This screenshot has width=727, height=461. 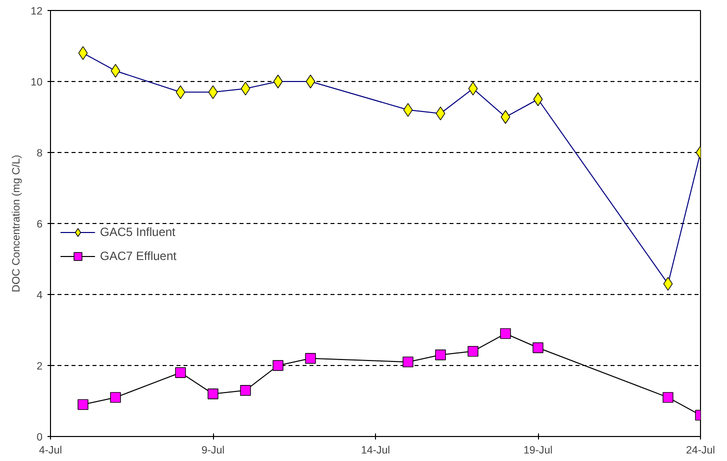 What do you see at coordinates (50, 450) in the screenshot?
I see `x-tick-label: 4-Jul` at bounding box center [50, 450].